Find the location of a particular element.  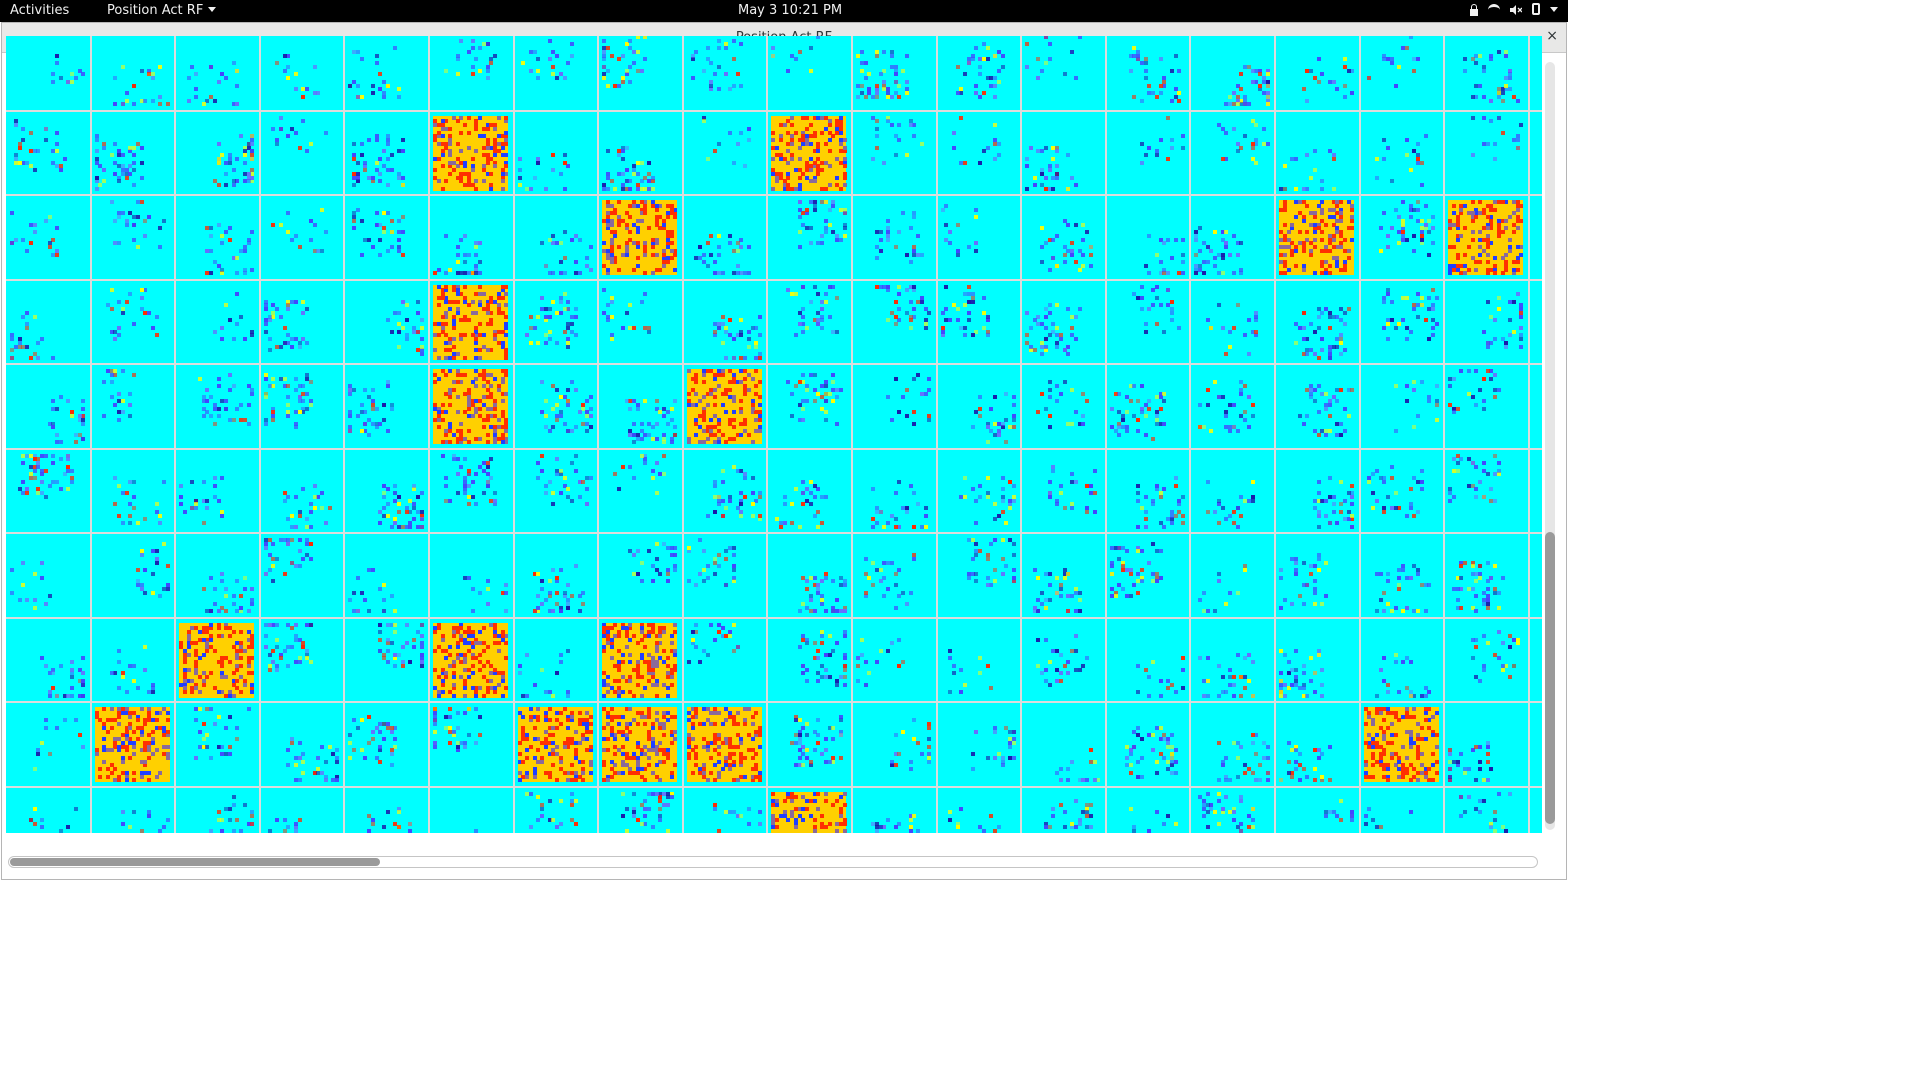

clock: May 3 10:21 PM is located at coordinates (790, 10).